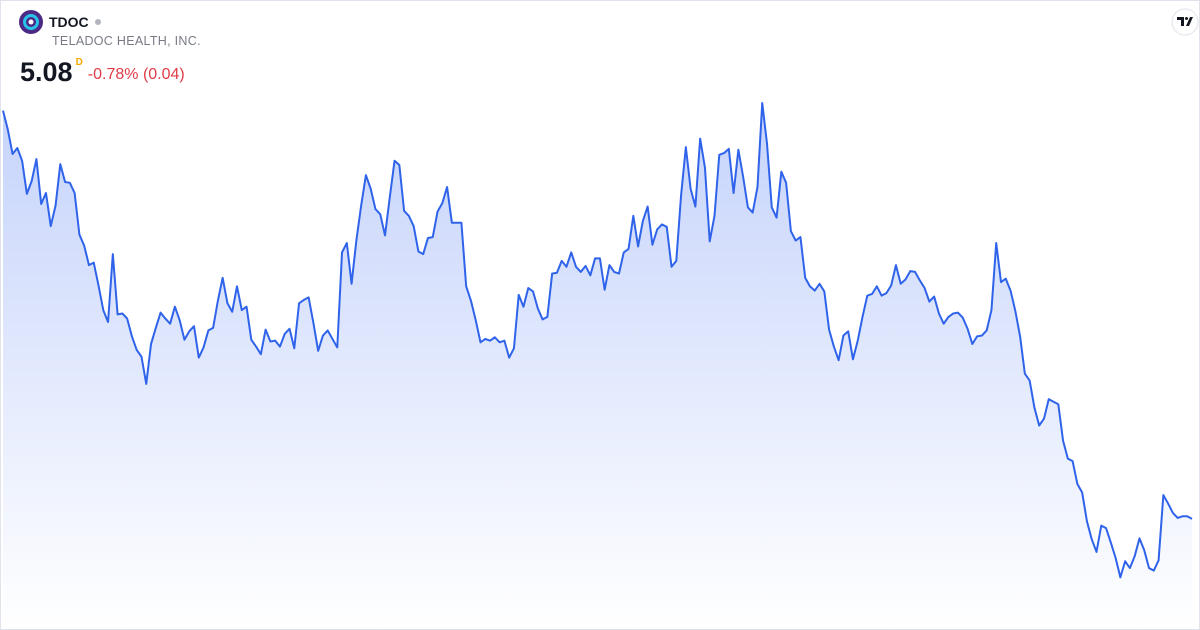  Describe the element at coordinates (97, 22) in the screenshot. I see `status-dot` at that location.